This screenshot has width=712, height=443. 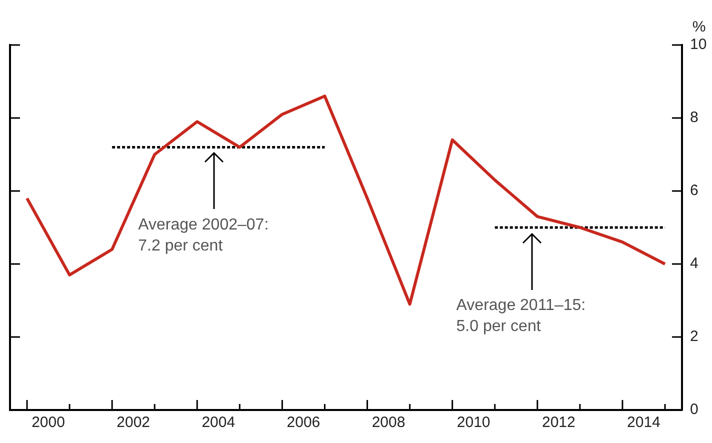 I want to click on x-tick-label: 2004, so click(x=219, y=423).